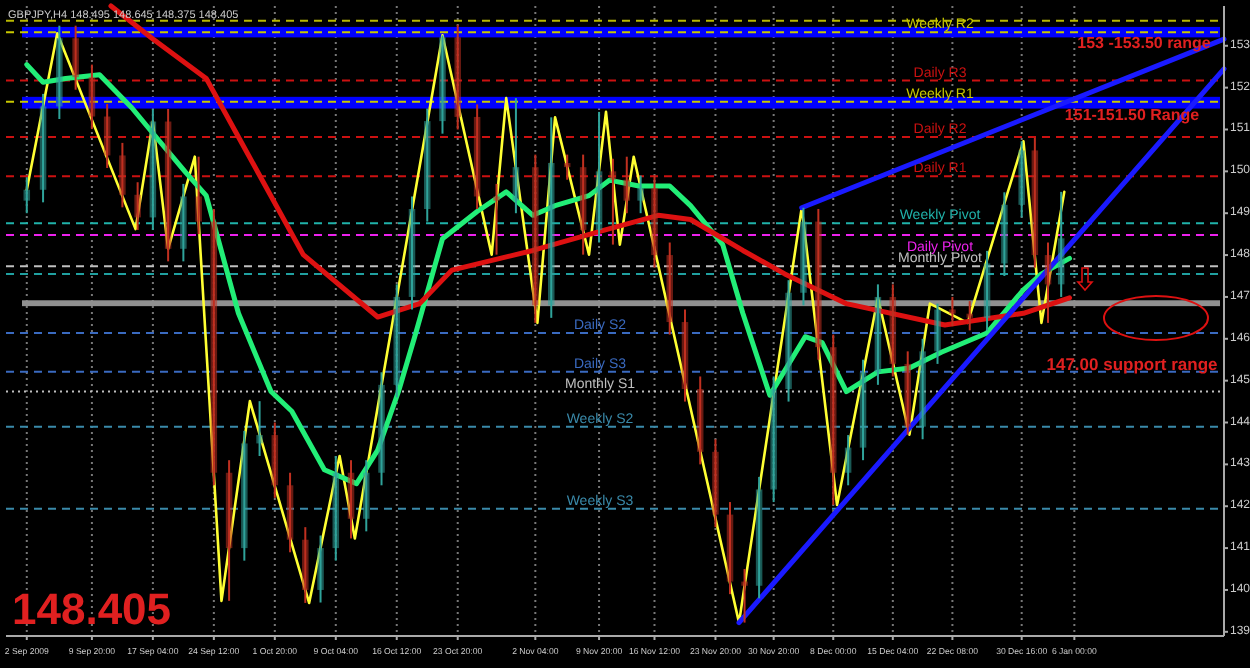 This screenshot has width=1250, height=668. I want to click on annotation: 153 -153.50 range, so click(1144, 43).